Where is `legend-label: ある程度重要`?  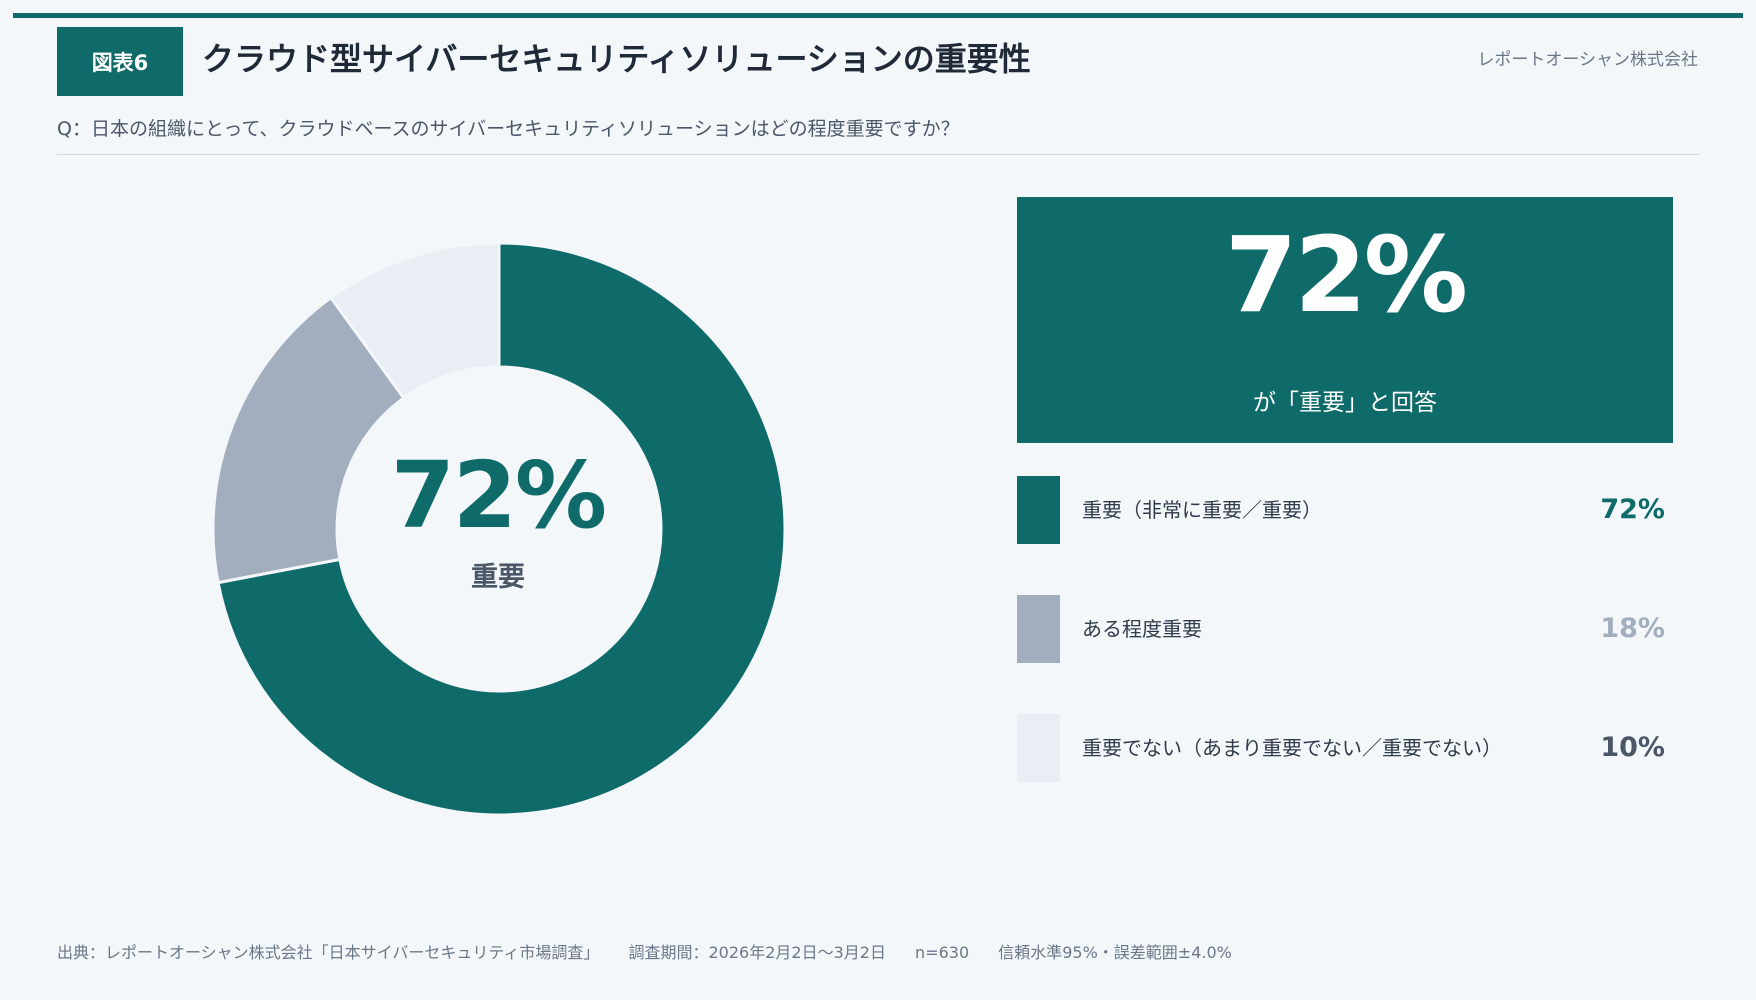
legend-label: ある程度重要 is located at coordinates (1142, 629).